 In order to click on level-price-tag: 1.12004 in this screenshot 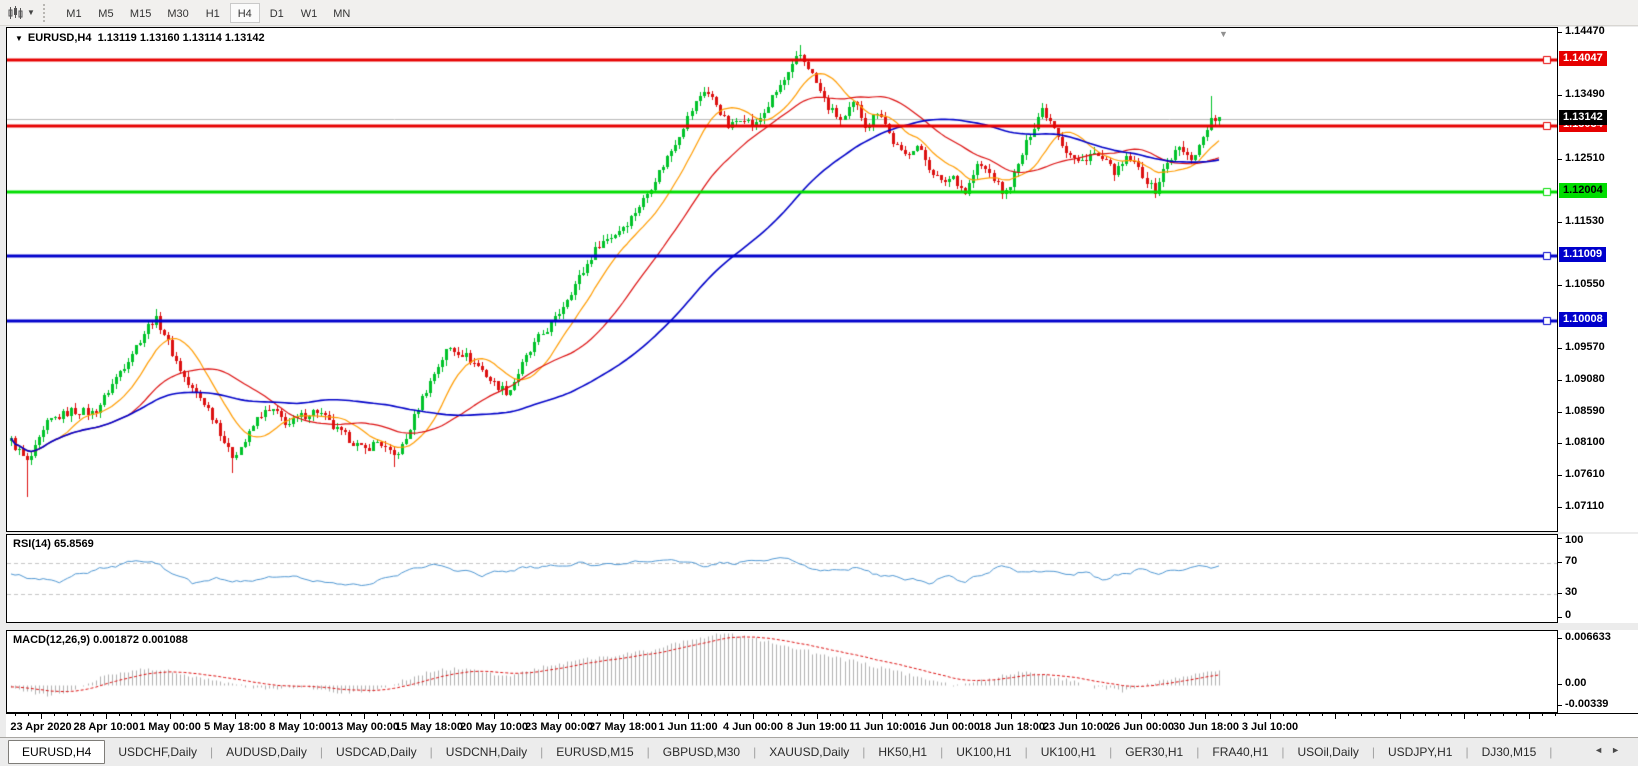, I will do `click(1583, 190)`.